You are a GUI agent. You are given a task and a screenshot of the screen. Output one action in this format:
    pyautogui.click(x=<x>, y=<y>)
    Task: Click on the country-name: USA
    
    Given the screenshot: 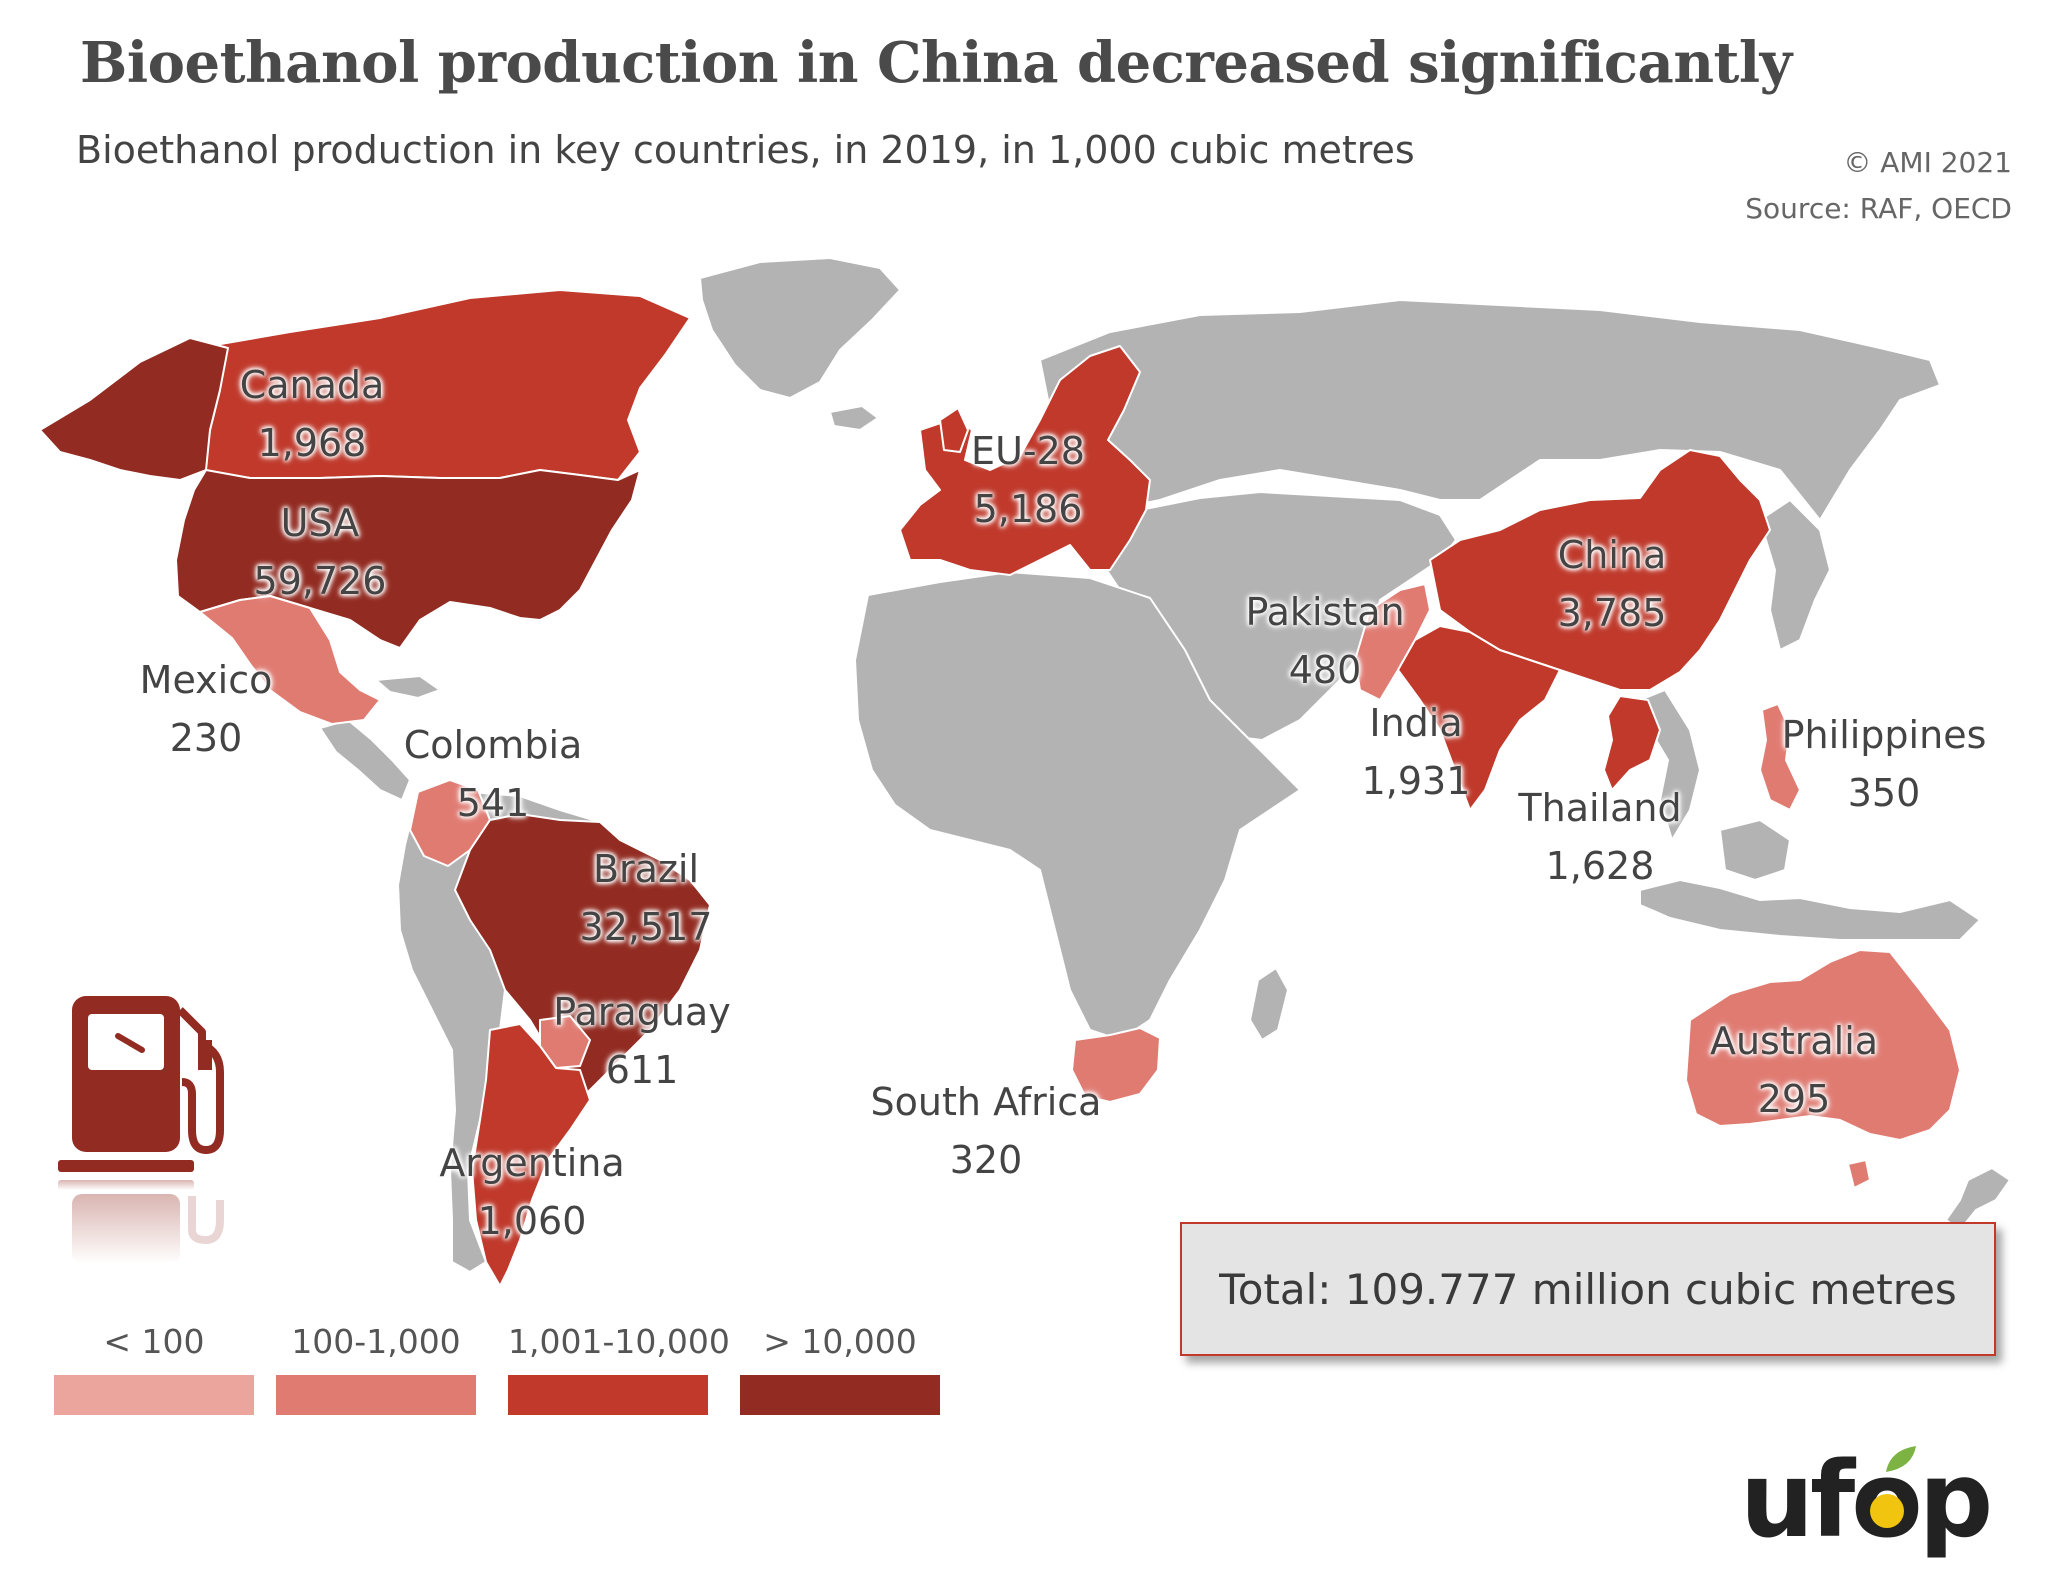 What is the action you would take?
    pyautogui.click(x=320, y=523)
    